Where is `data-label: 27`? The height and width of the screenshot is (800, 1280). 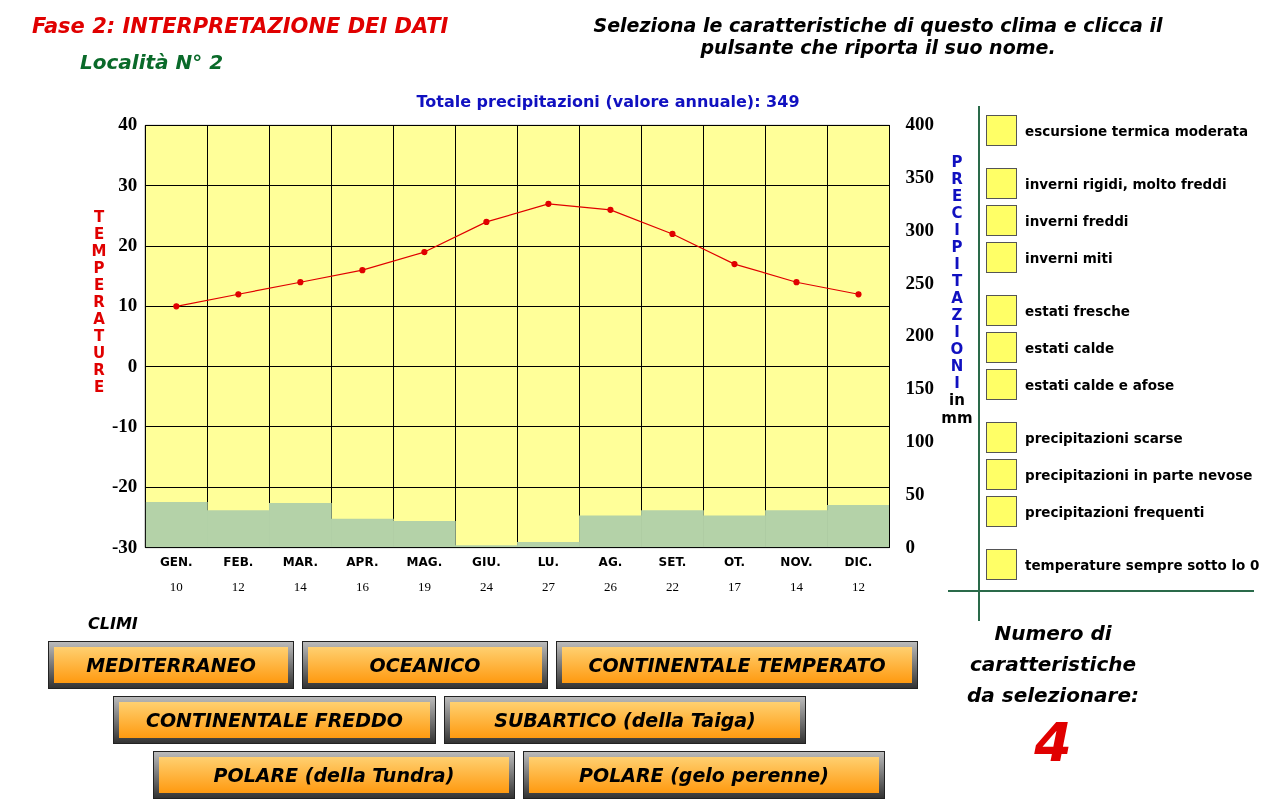 data-label: 27 is located at coordinates (548, 587).